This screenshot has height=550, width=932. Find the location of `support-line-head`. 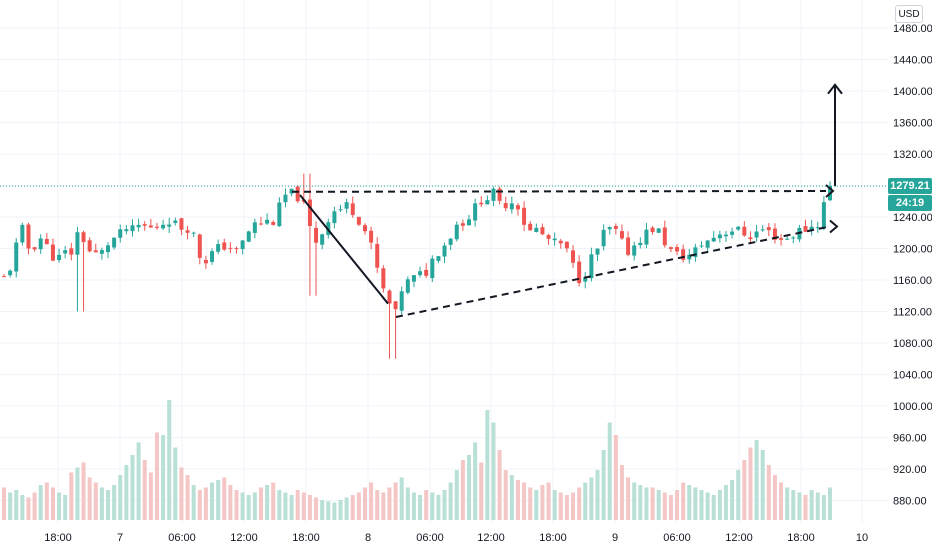

support-line-head is located at coordinates (834, 226).